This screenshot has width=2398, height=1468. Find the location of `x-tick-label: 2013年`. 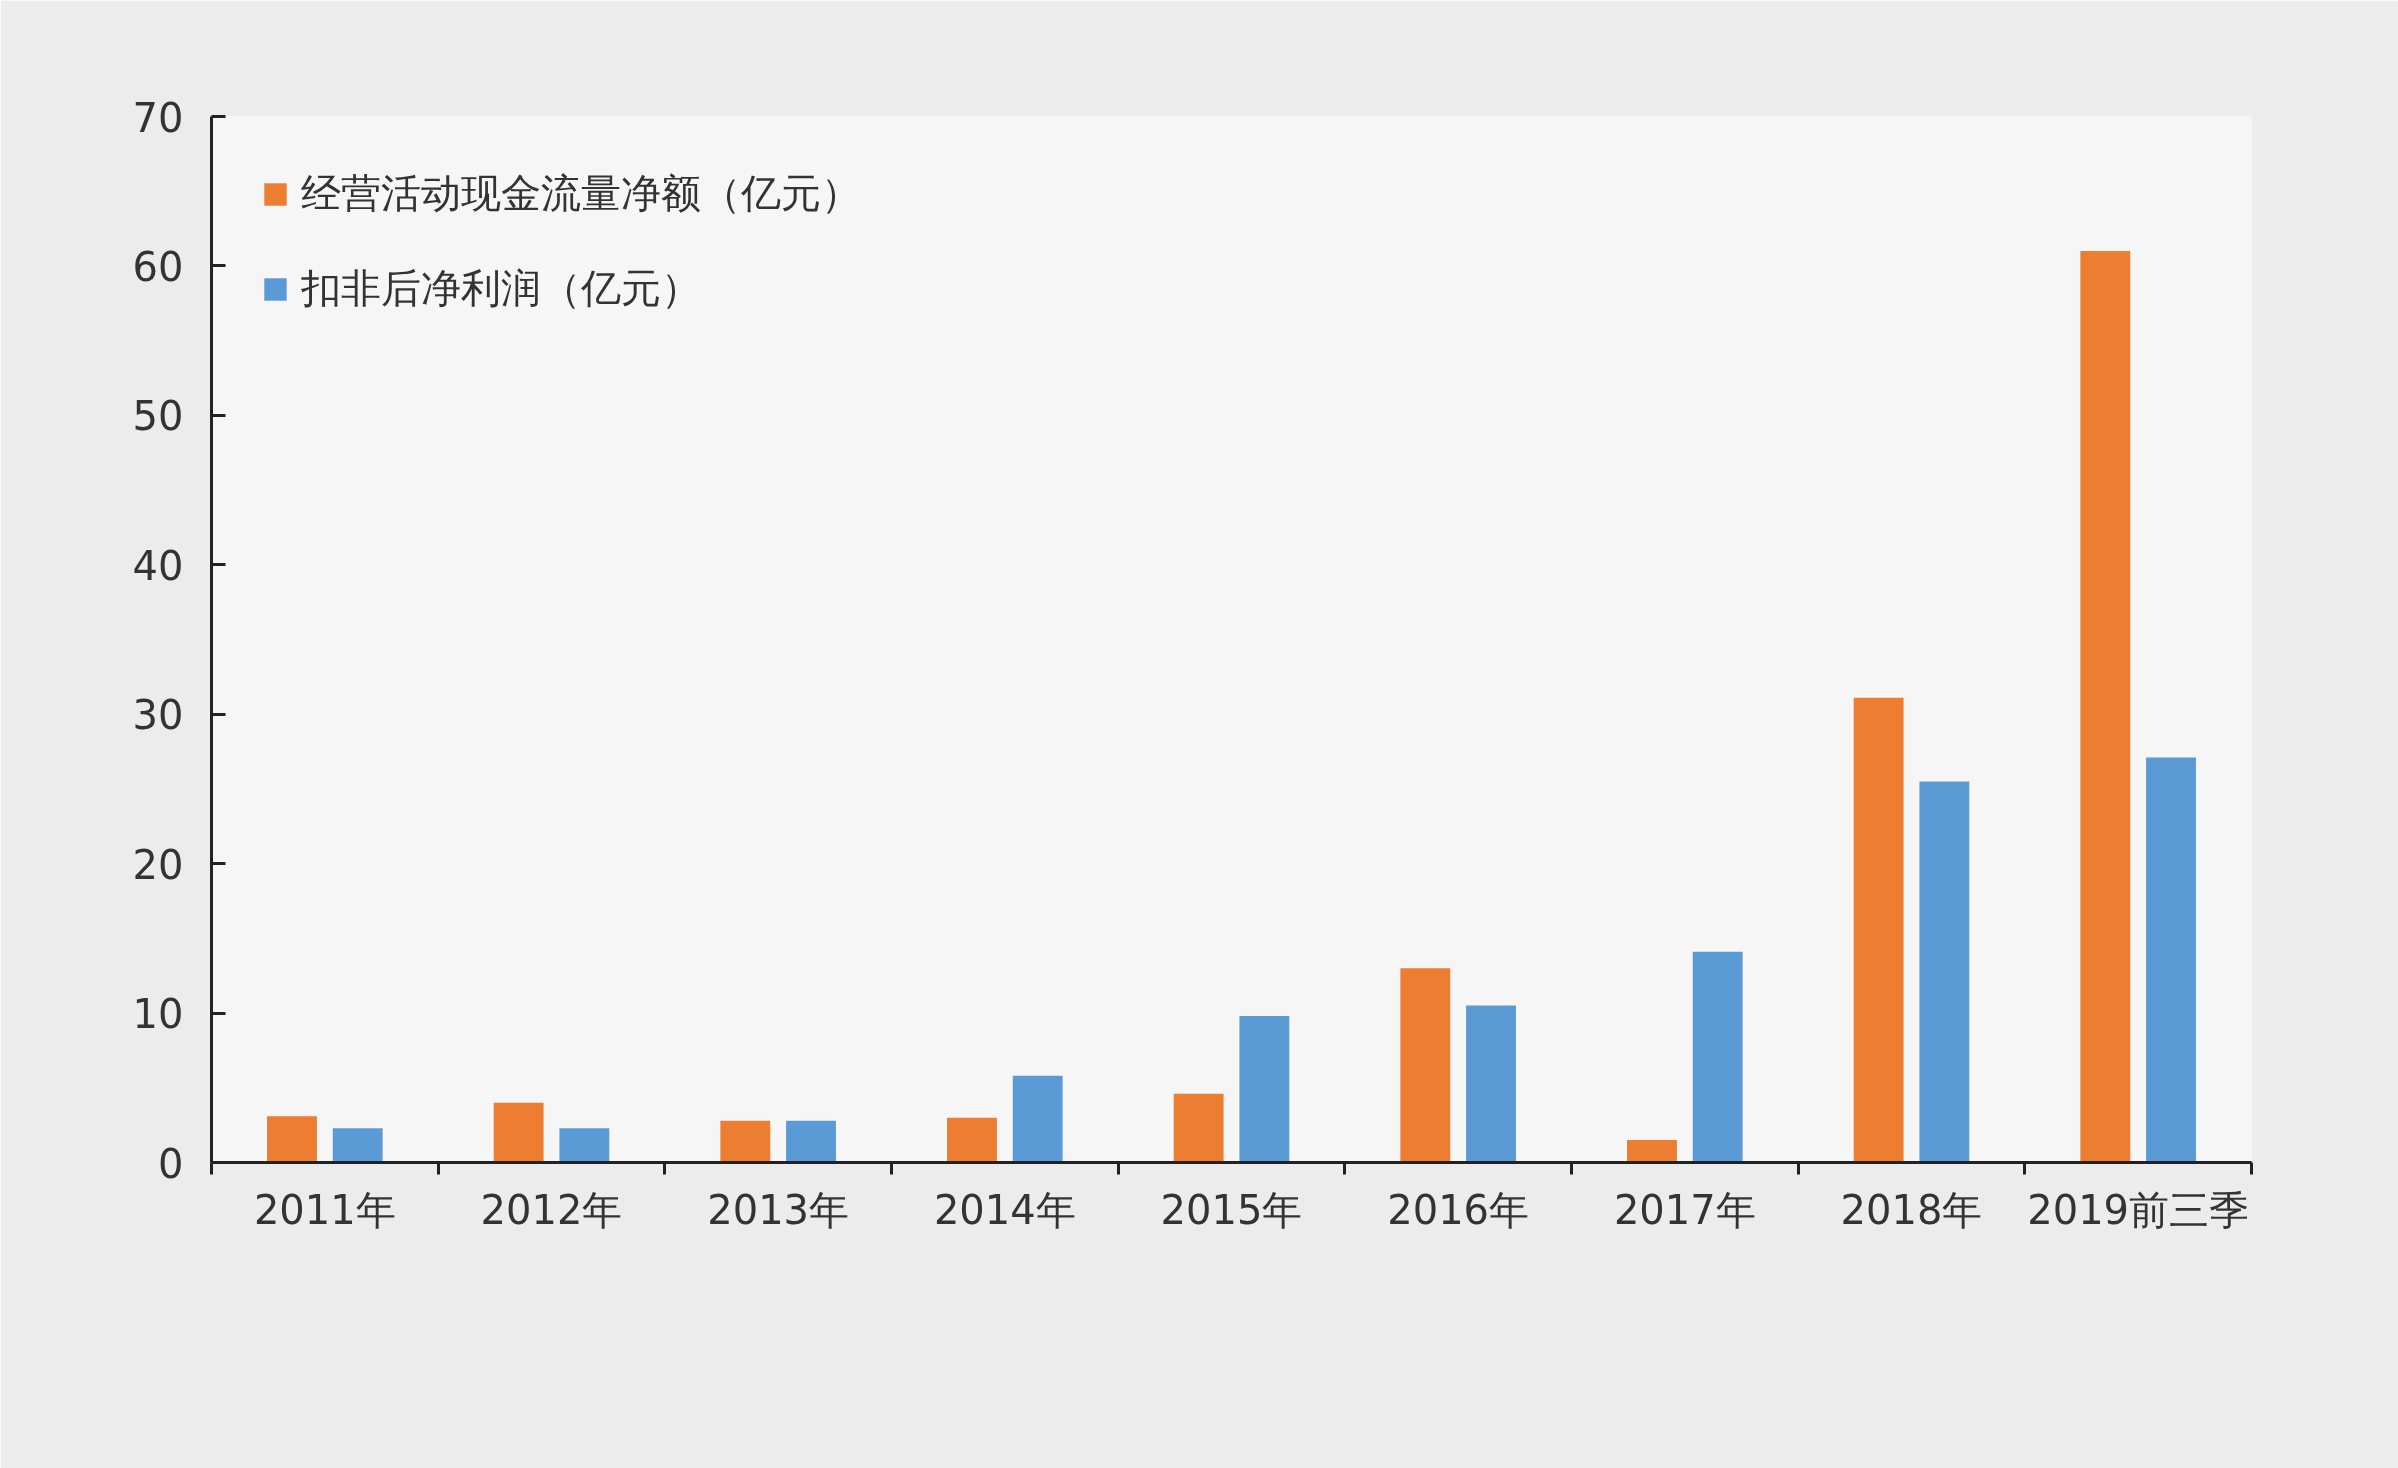

x-tick-label: 2013年 is located at coordinates (778, 1209).